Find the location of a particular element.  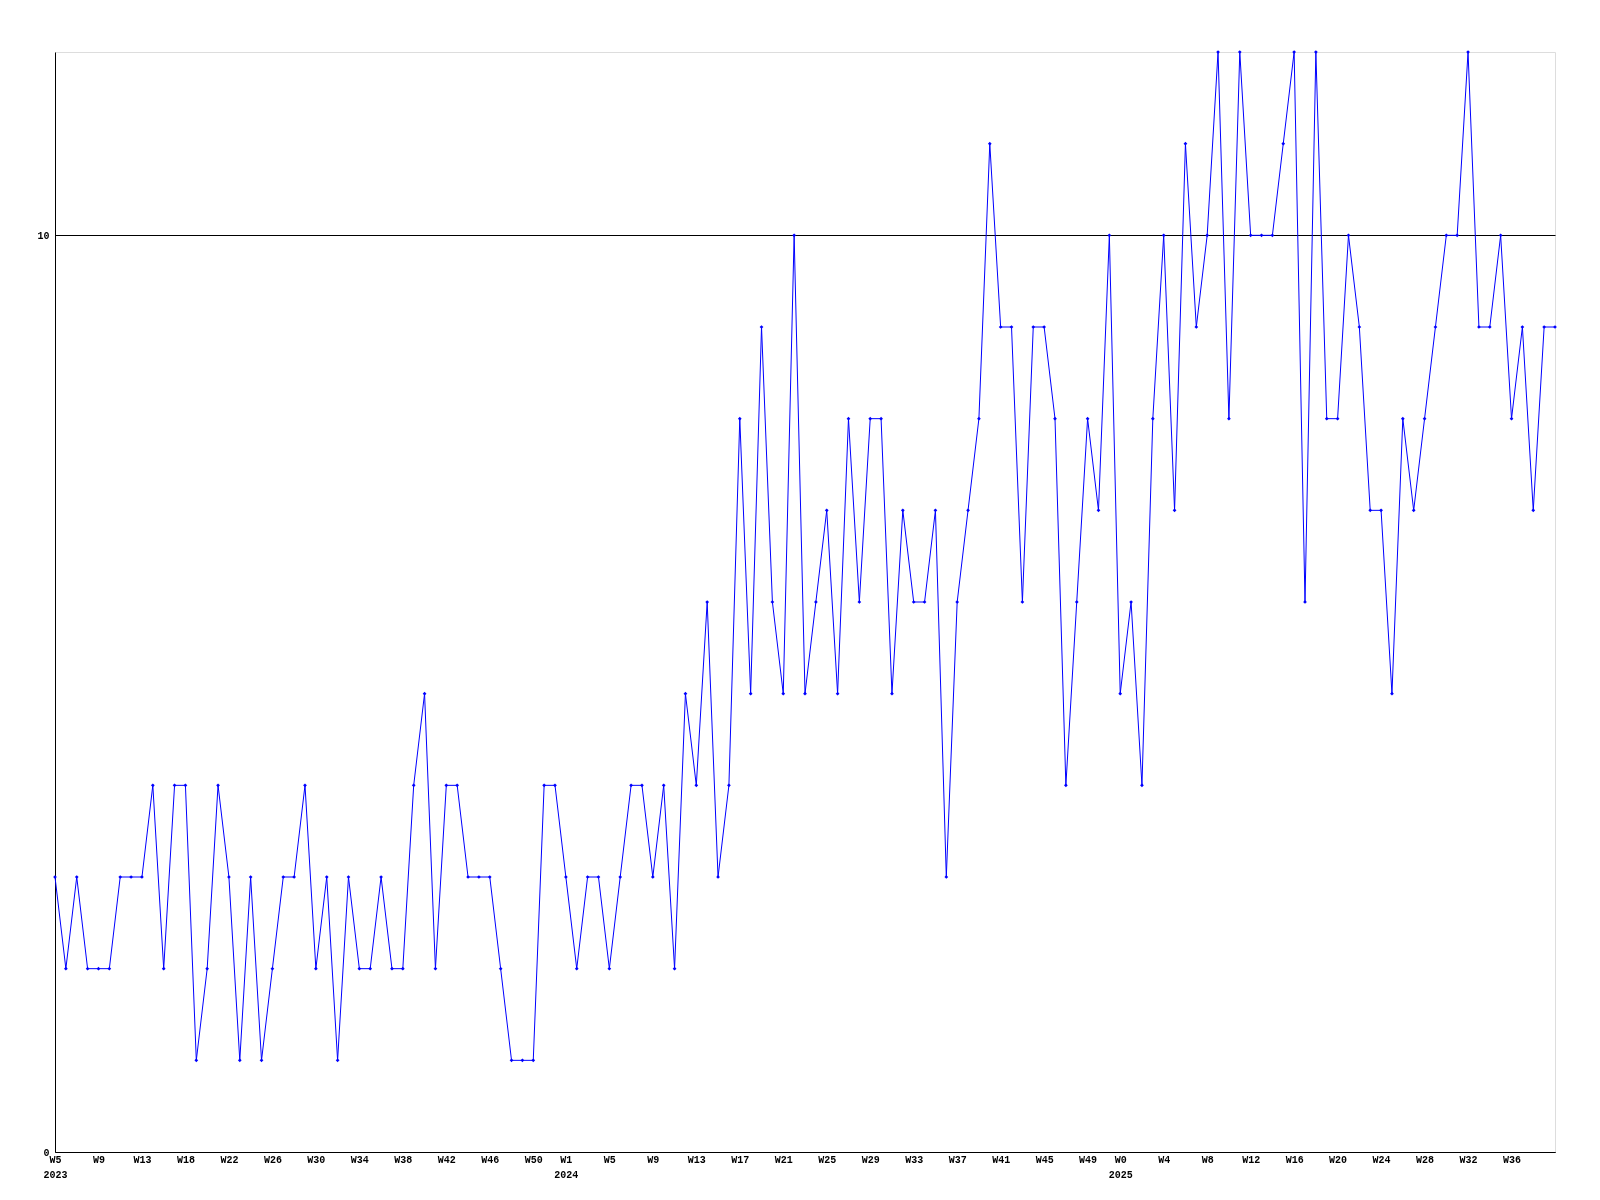

x-tick-label: W5 is located at coordinates (609, 1160).